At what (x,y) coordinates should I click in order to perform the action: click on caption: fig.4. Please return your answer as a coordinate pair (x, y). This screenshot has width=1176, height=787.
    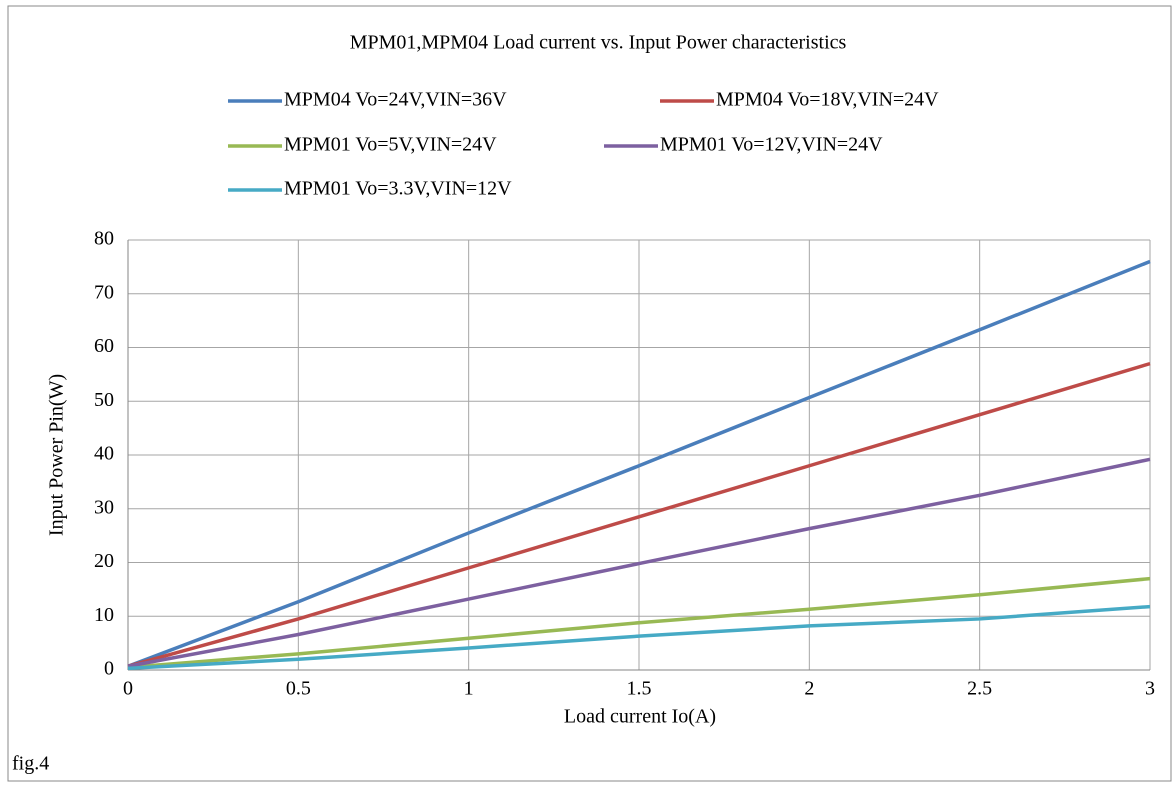
    Looking at the image, I should click on (30, 764).